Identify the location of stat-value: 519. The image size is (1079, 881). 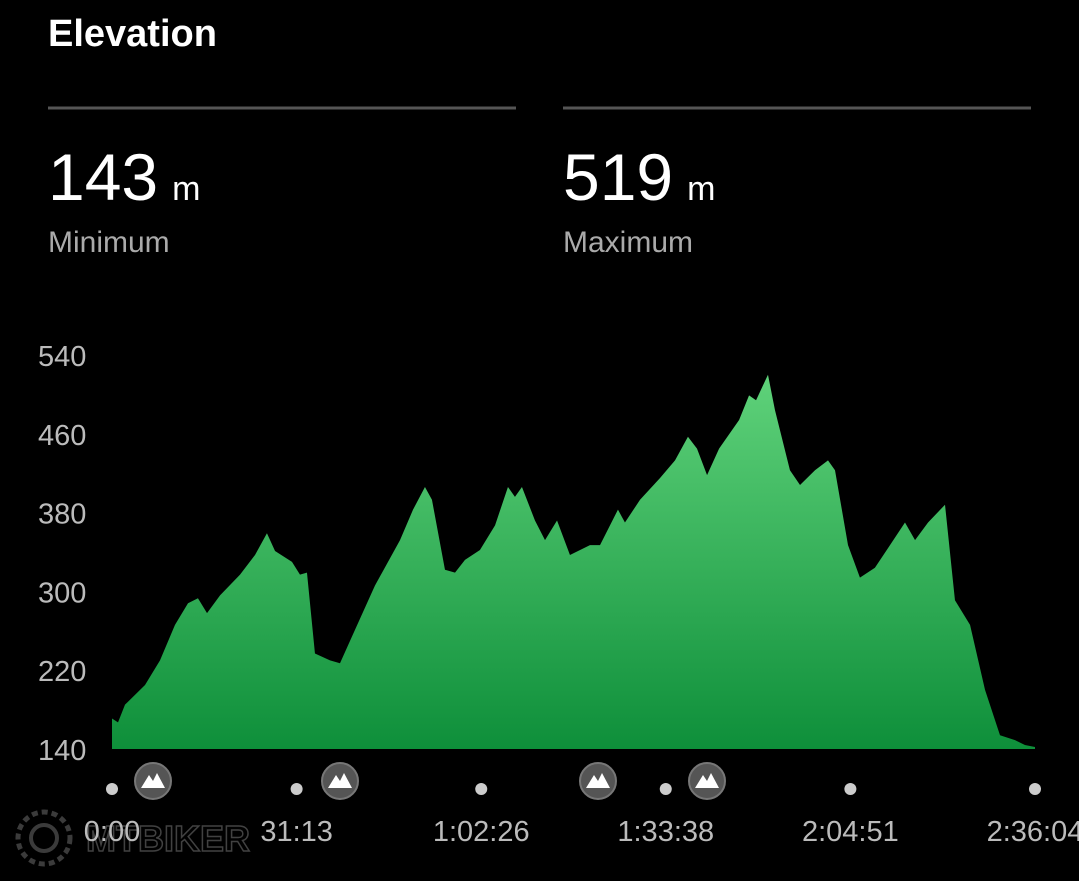
(618, 177).